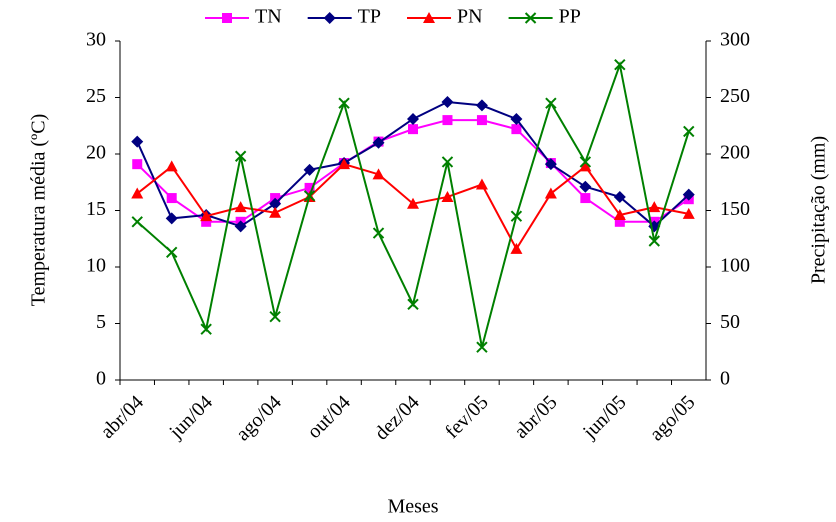  Describe the element at coordinates (96, 96) in the screenshot. I see `y-tick-label: 25` at that location.